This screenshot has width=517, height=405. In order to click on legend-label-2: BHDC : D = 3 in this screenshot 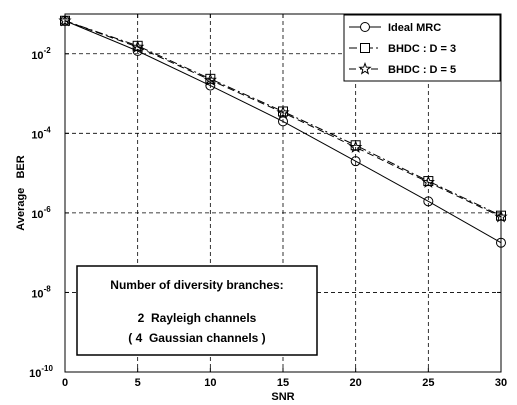, I will do `click(422, 49)`.